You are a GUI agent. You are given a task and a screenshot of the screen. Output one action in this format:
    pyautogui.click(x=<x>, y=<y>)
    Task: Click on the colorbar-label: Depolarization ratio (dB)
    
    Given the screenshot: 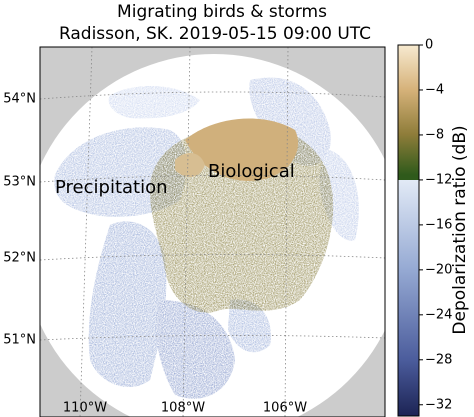 What is the action you would take?
    pyautogui.click(x=460, y=229)
    